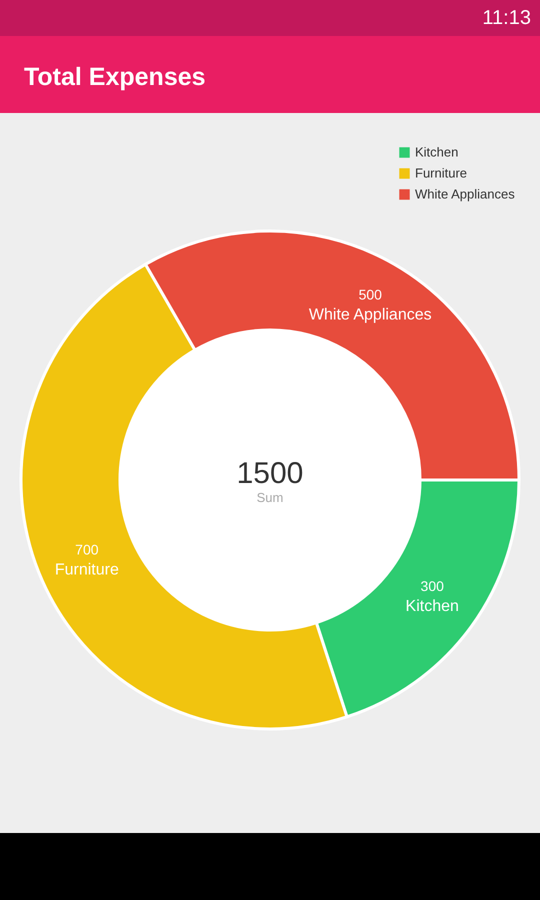 The width and height of the screenshot is (540, 900). I want to click on legend-label: White Appliances, so click(465, 194).